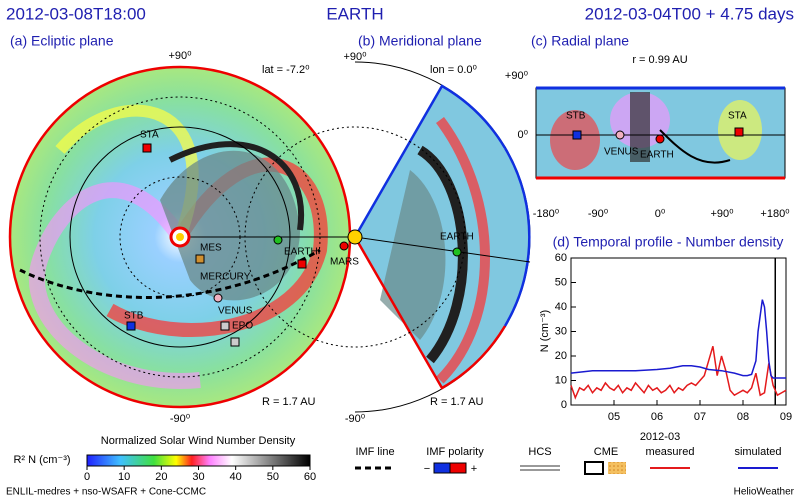  What do you see at coordinates (211, 248) in the screenshot?
I see `planet-label: MES` at bounding box center [211, 248].